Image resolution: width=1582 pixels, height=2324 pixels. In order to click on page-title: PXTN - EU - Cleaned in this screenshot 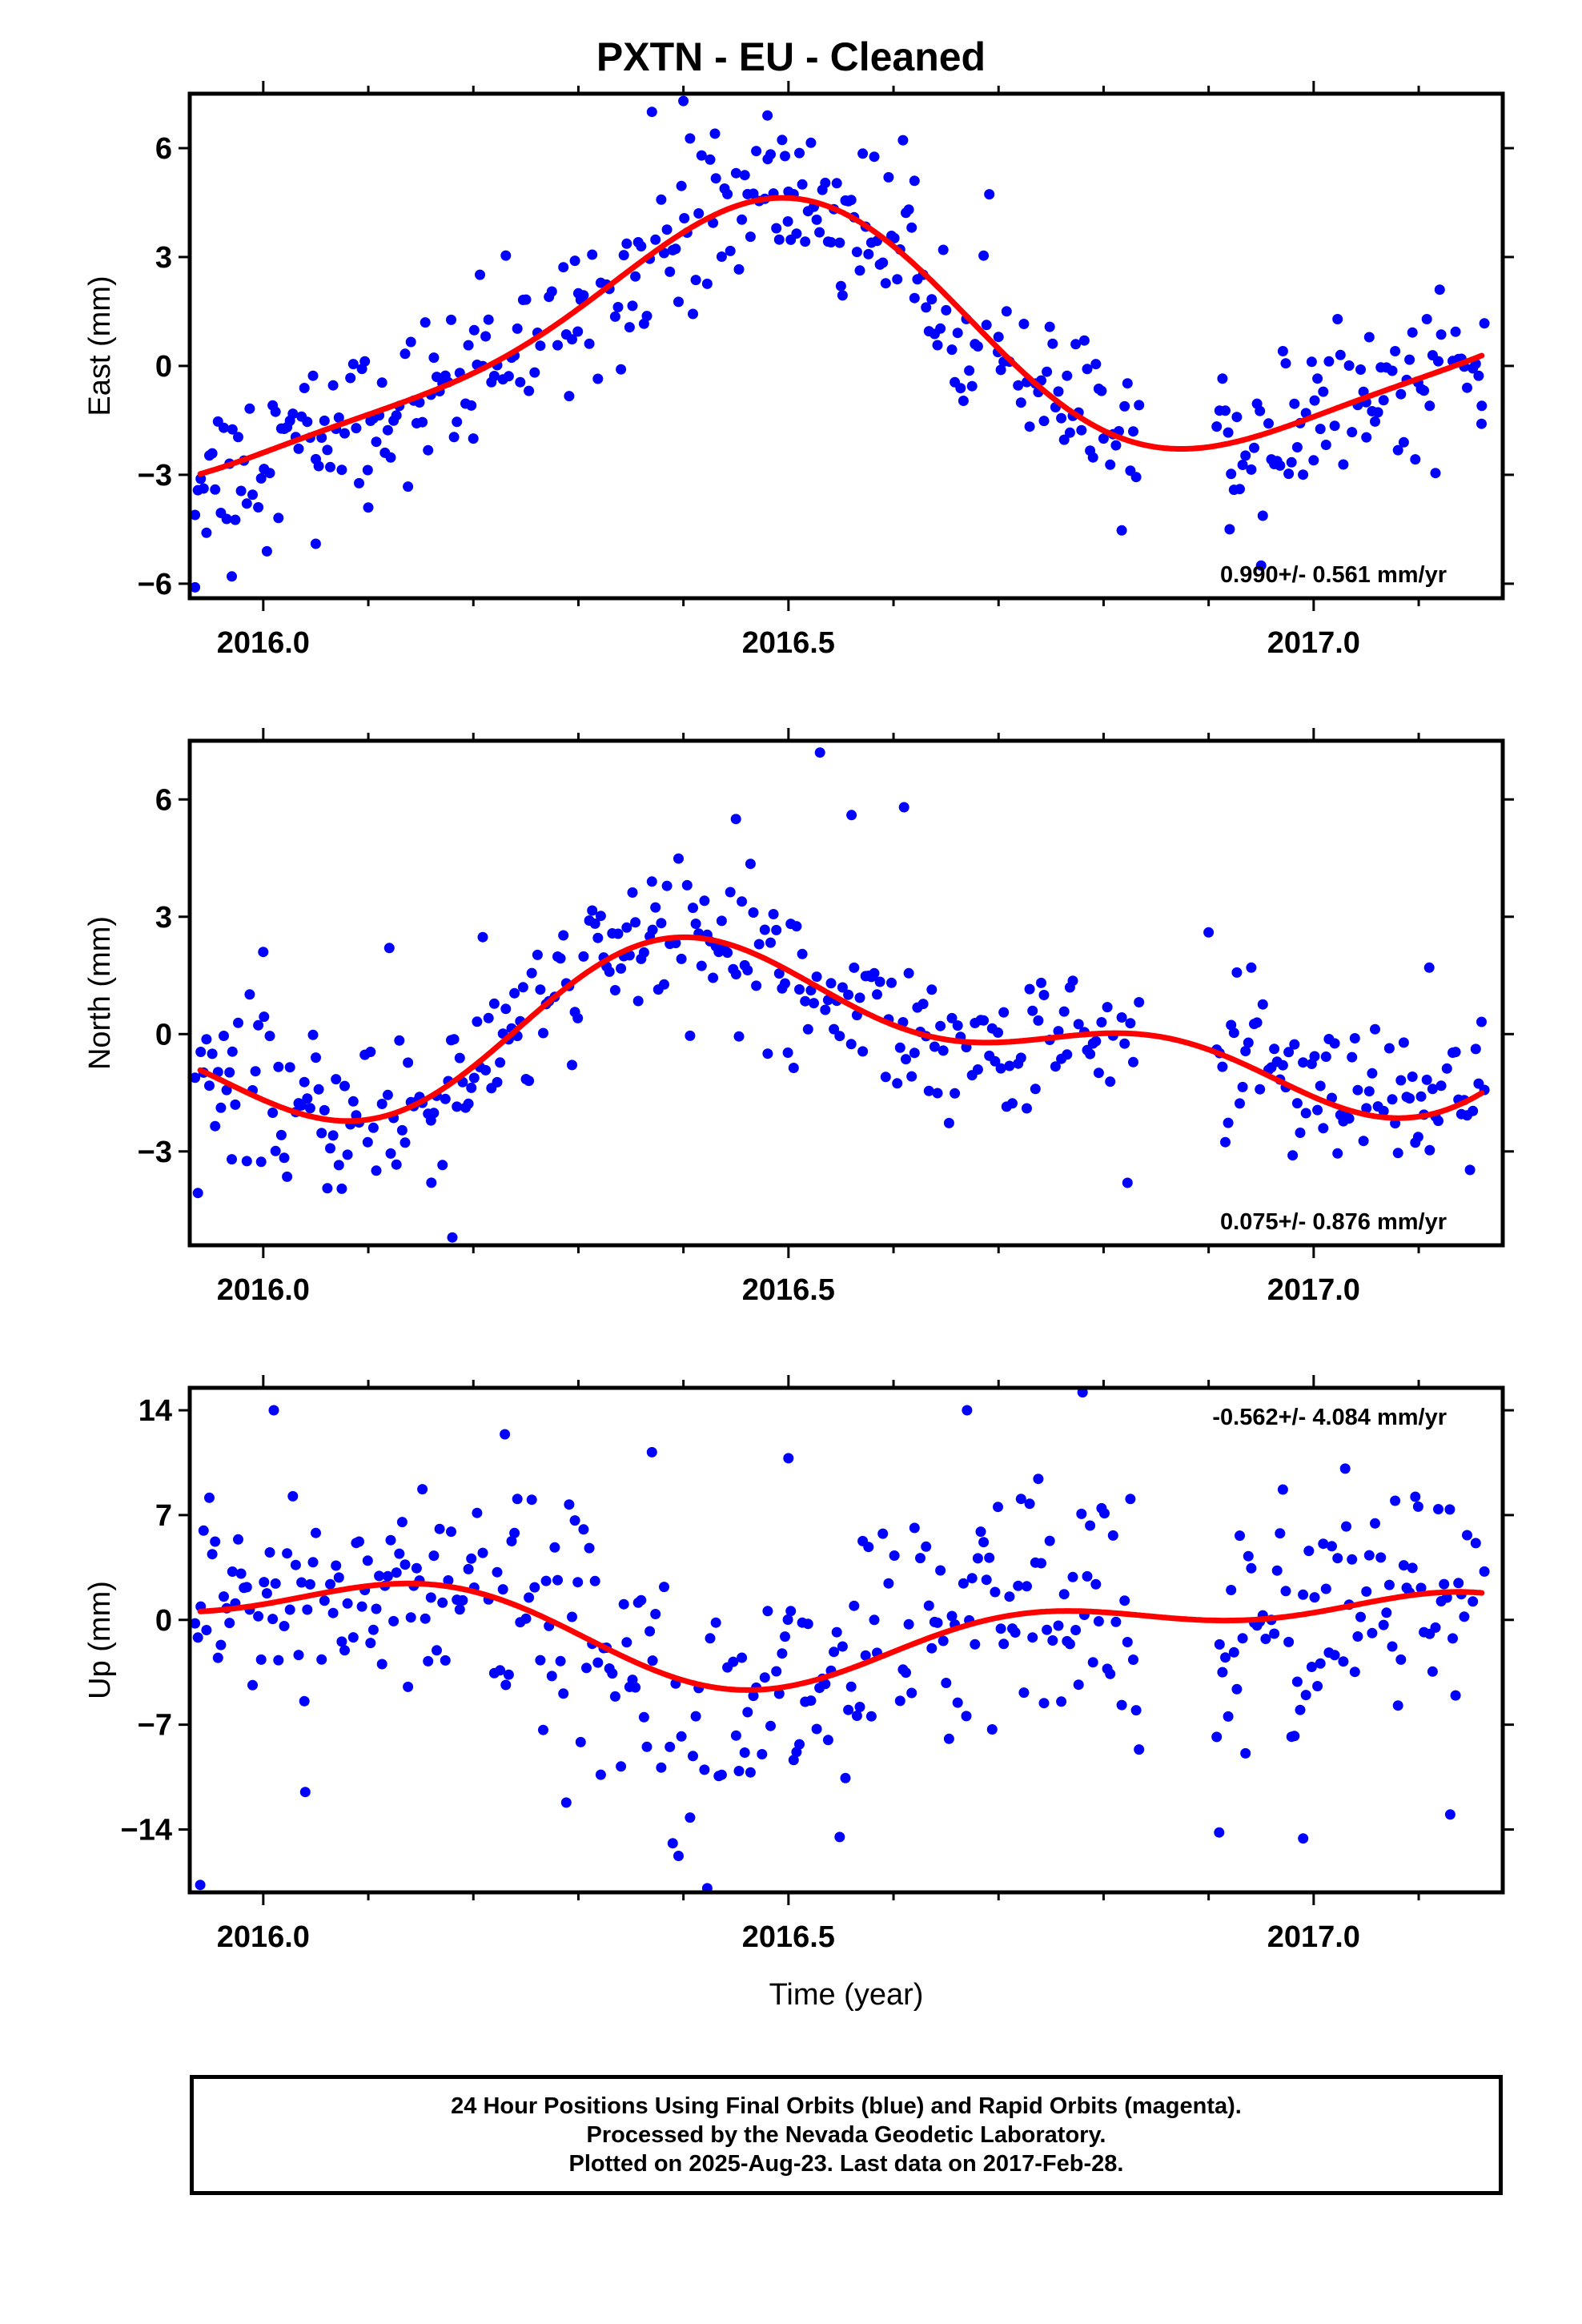, I will do `click(791, 56)`.